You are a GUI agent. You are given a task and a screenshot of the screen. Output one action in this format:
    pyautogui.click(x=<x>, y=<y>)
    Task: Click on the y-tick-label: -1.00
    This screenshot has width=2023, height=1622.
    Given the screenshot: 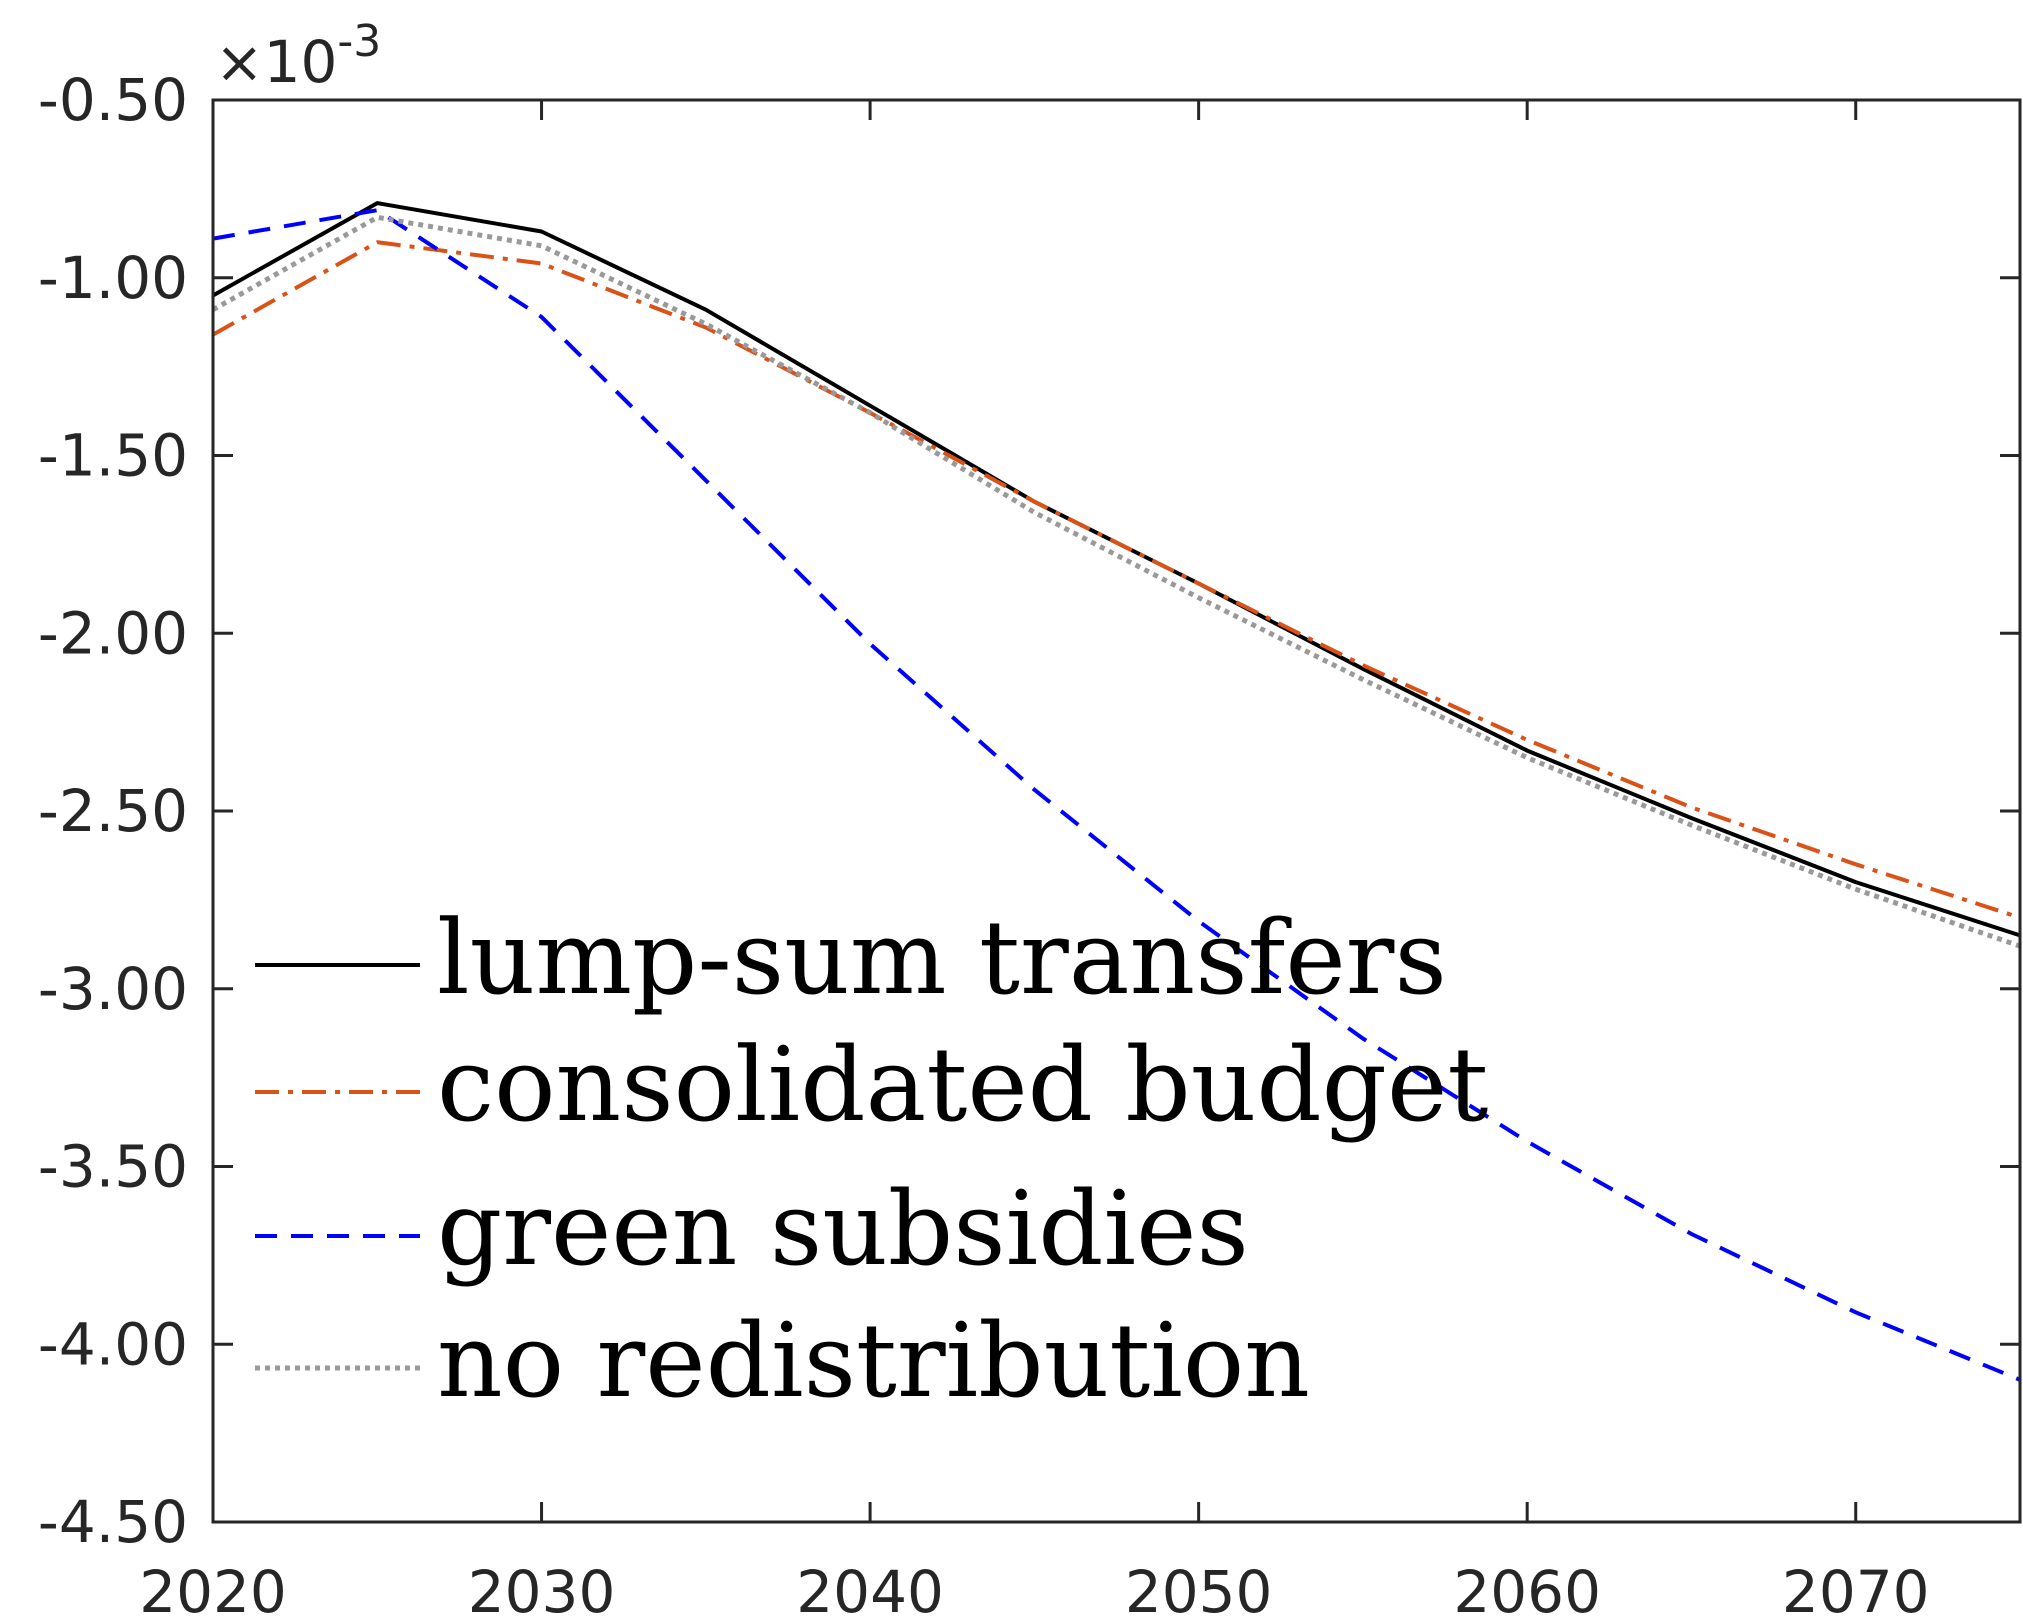 What is the action you would take?
    pyautogui.click(x=113, y=278)
    